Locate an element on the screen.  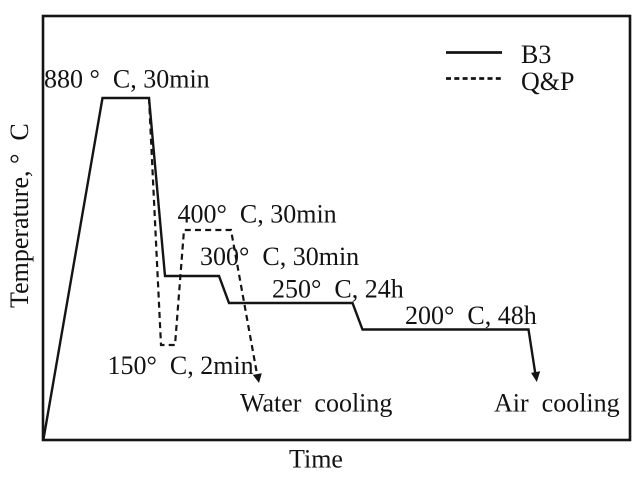
svg-text: 400° C, 30min is located at coordinates (257, 214).